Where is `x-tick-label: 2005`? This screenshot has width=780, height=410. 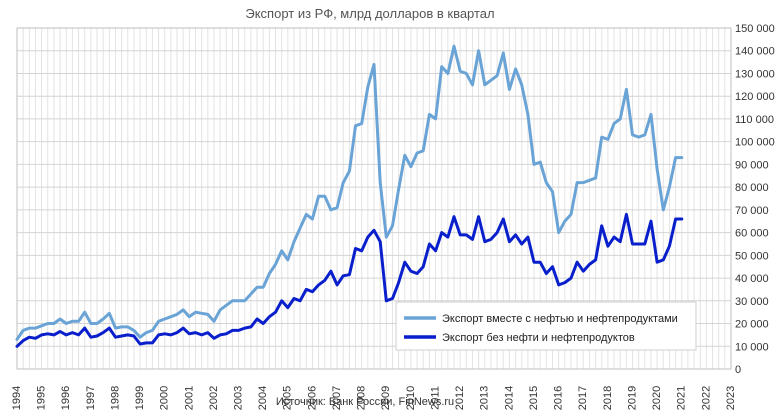
x-tick-label: 2005 is located at coordinates (288, 398).